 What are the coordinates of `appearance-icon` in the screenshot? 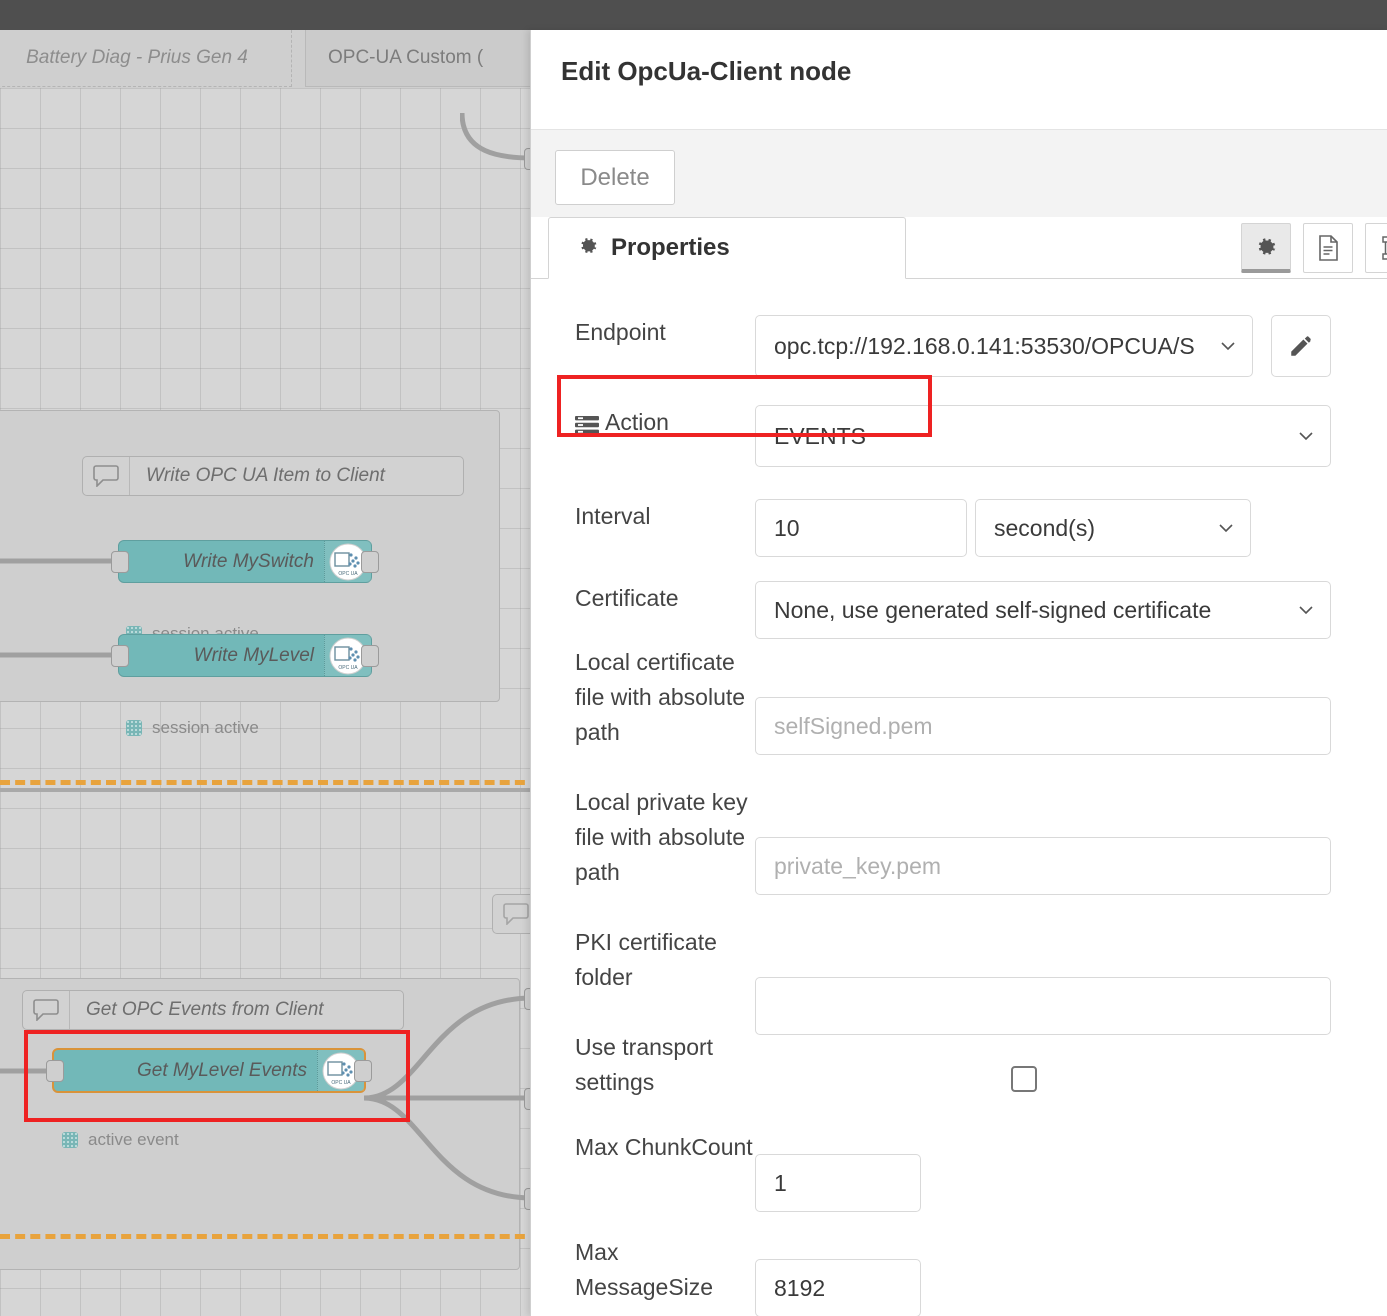 It's located at (1376, 248).